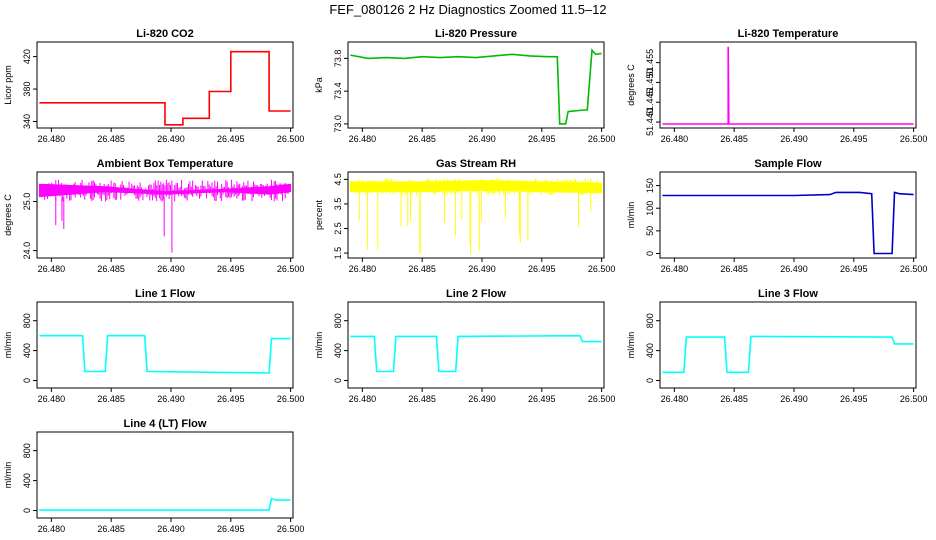 The height and width of the screenshot is (540, 936). What do you see at coordinates (27, 251) in the screenshot?
I see `y-tick-label: 24.0` at bounding box center [27, 251].